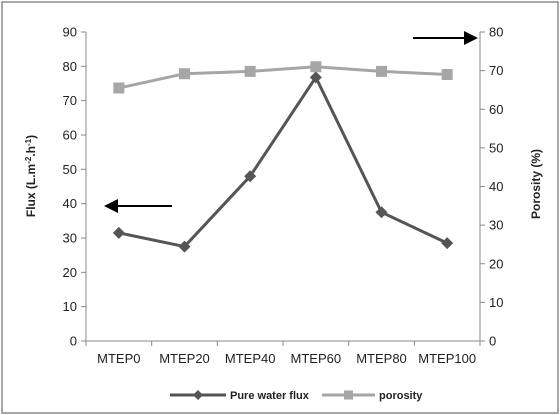 The image size is (560, 415). I want to click on y-left-title-part-4: -1, so click(28, 142).